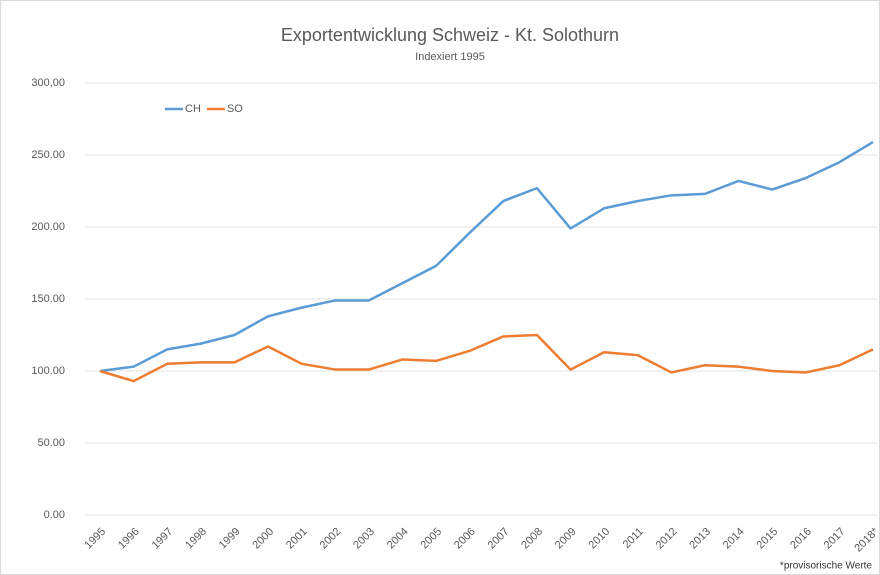 Image resolution: width=880 pixels, height=575 pixels. What do you see at coordinates (193, 109) in the screenshot?
I see `legend-label: CH` at bounding box center [193, 109].